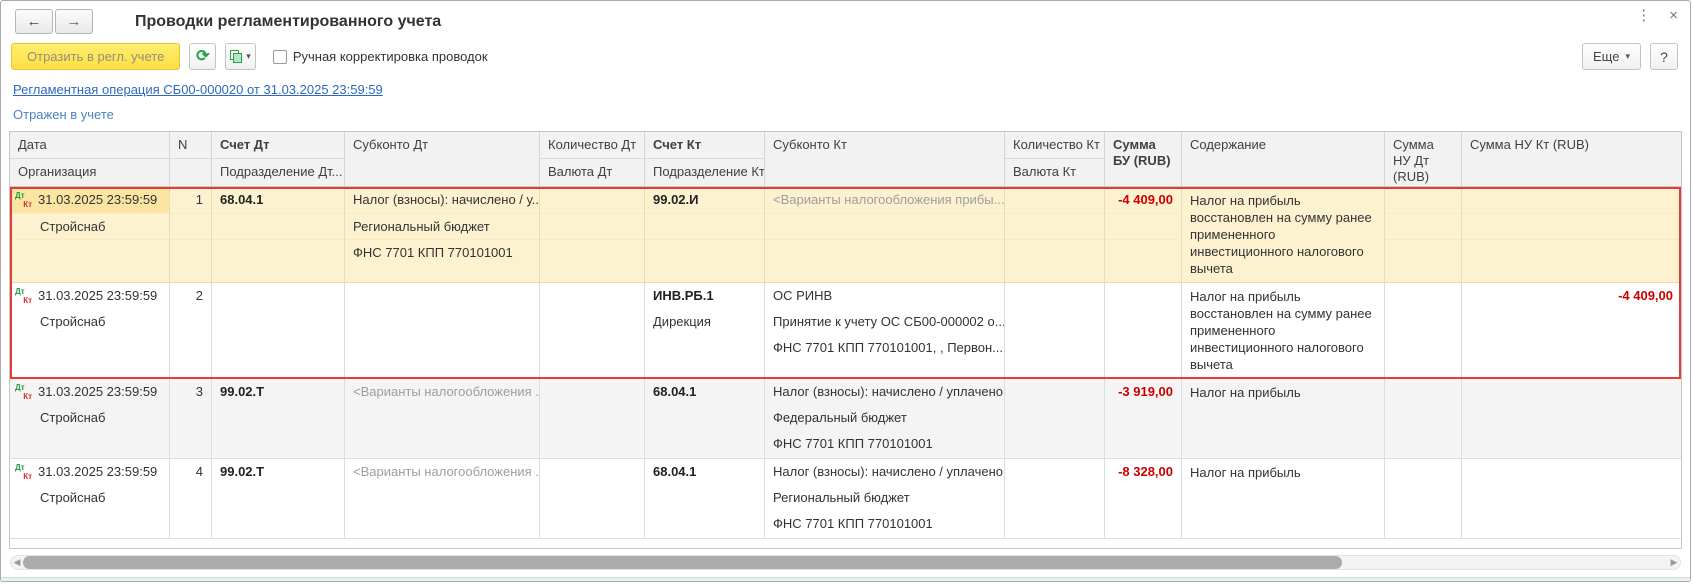  What do you see at coordinates (442, 252) in the screenshot?
I see `subconto-dt-3: ФНС 7701 КПП 770101001` at bounding box center [442, 252].